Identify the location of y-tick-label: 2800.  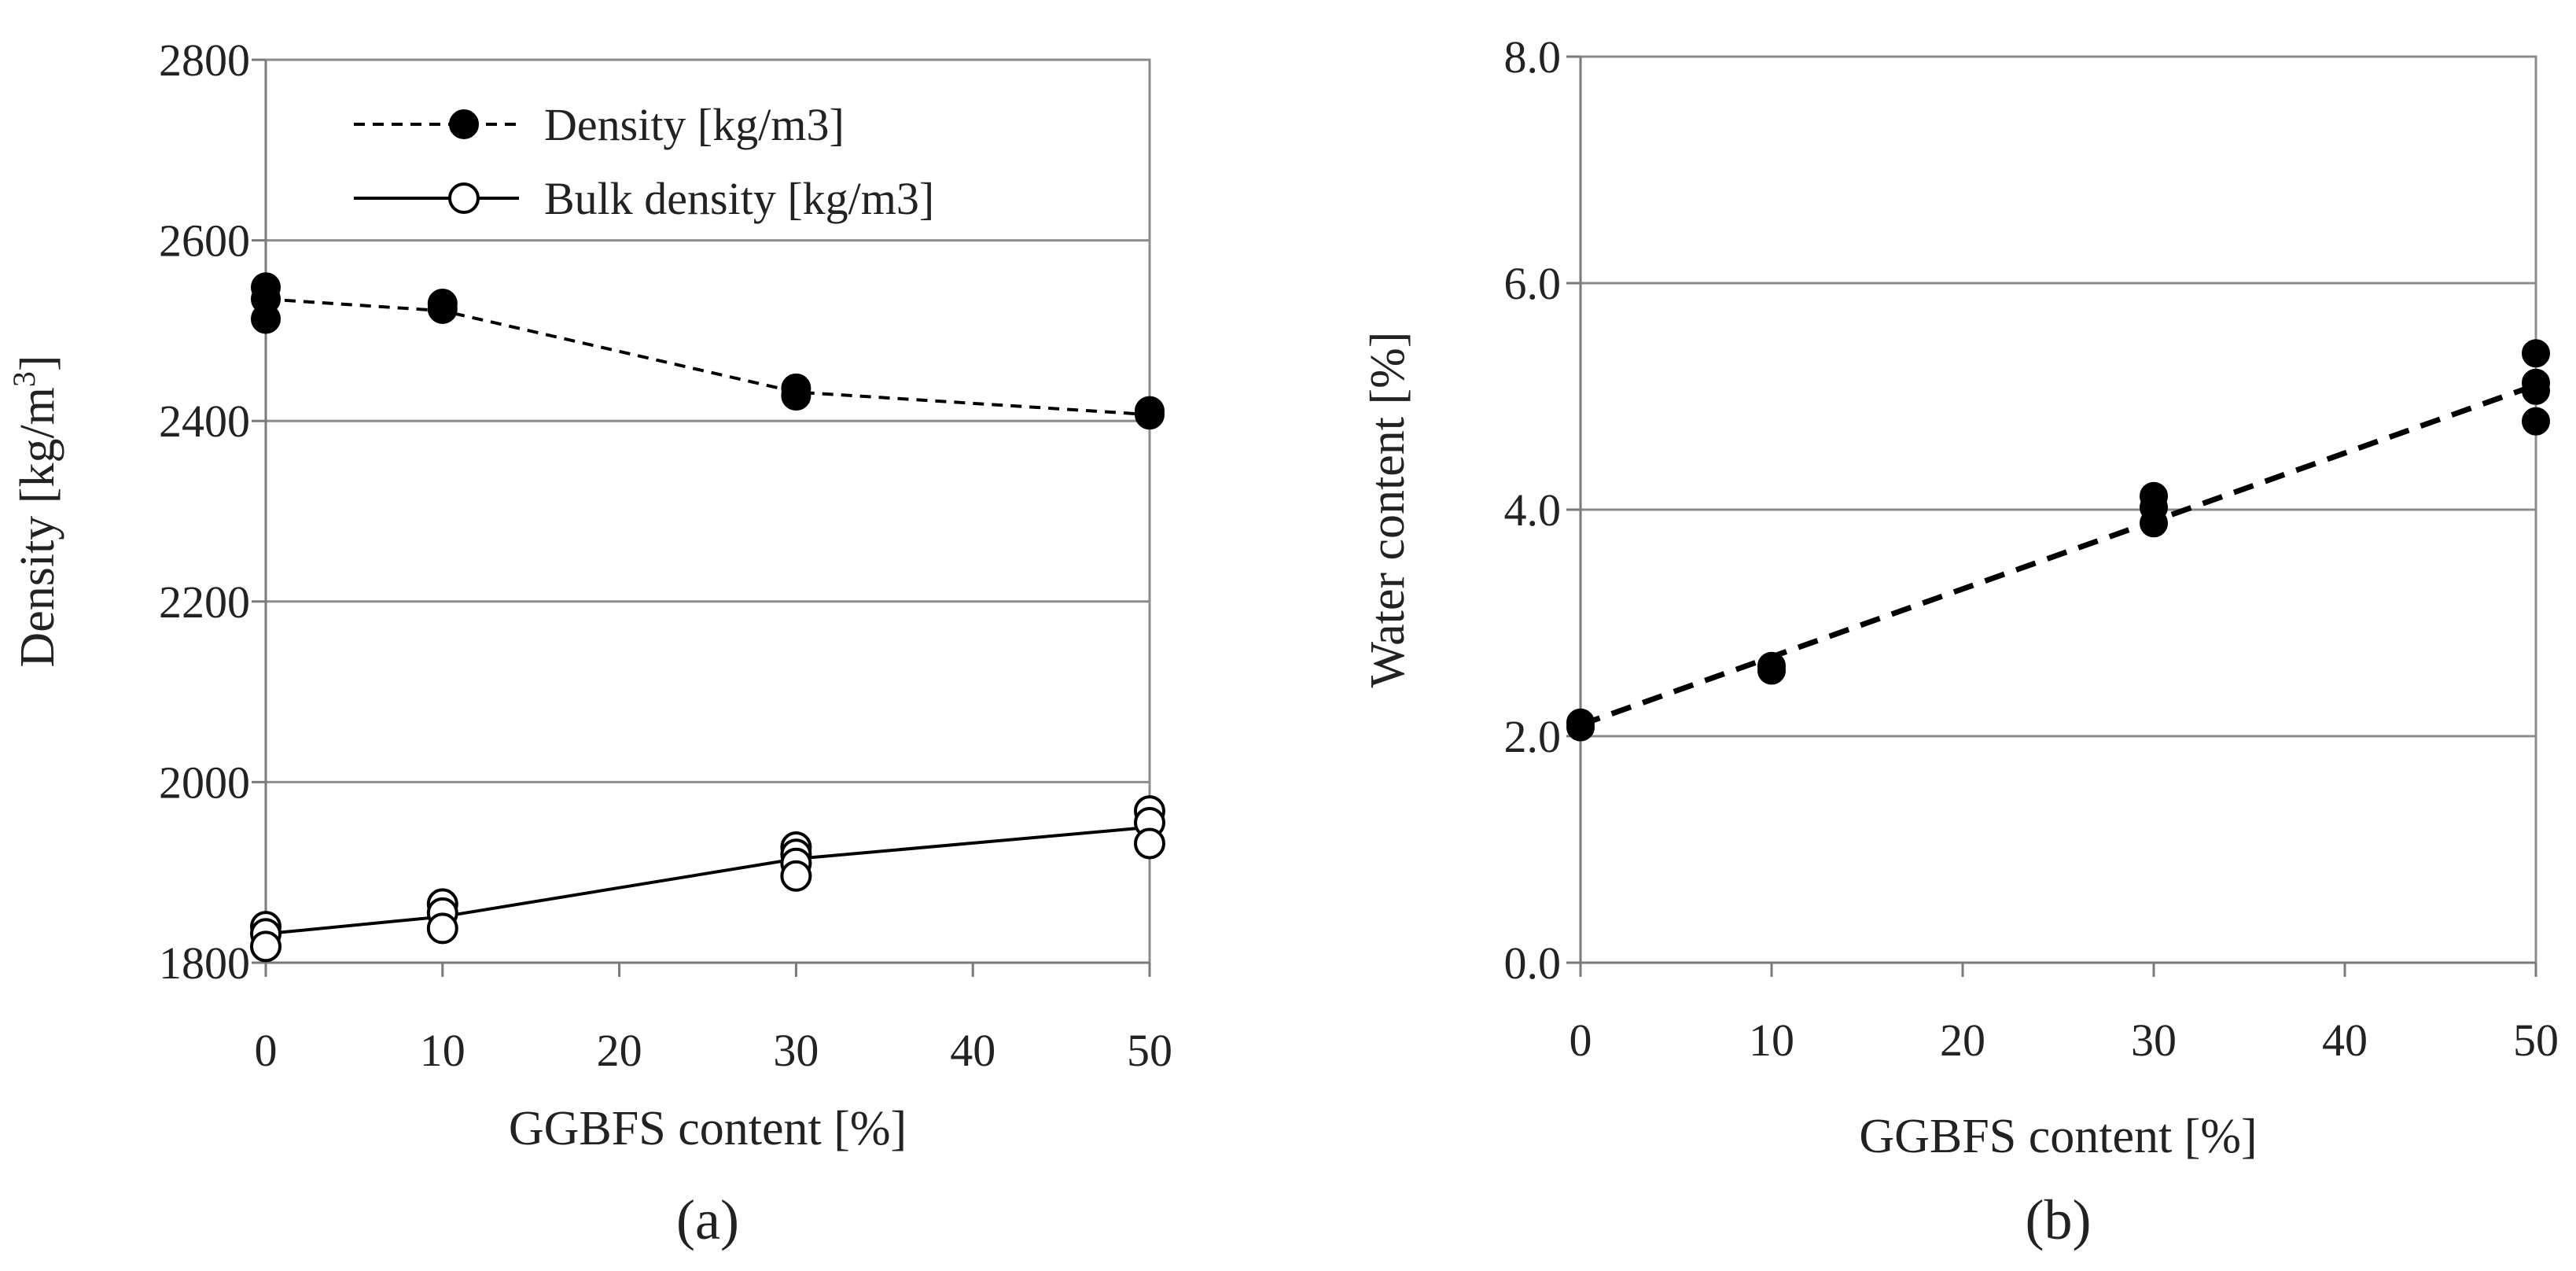
(204, 60).